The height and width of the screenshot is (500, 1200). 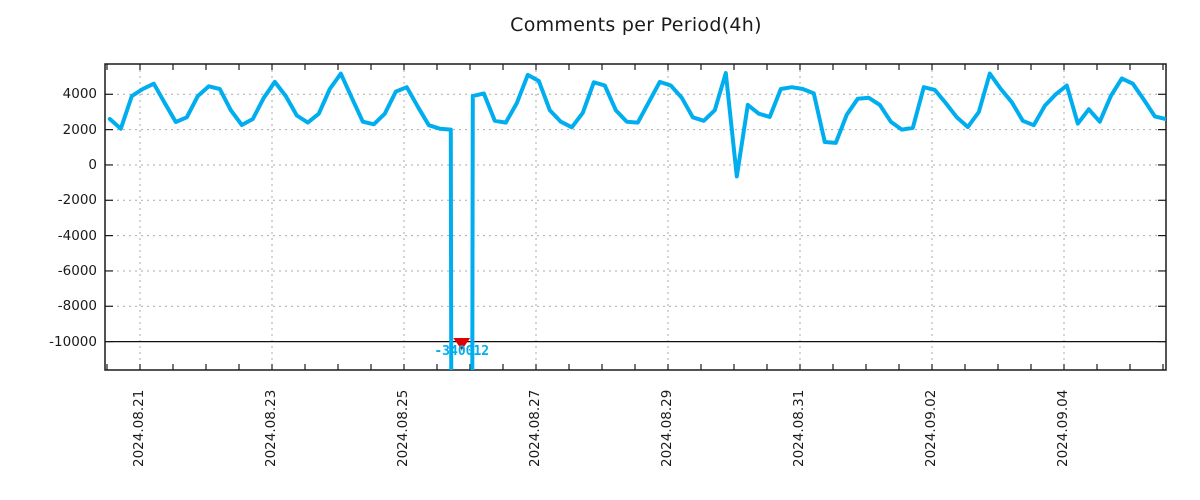 I want to click on y-tick-label: -10000, so click(x=73, y=341).